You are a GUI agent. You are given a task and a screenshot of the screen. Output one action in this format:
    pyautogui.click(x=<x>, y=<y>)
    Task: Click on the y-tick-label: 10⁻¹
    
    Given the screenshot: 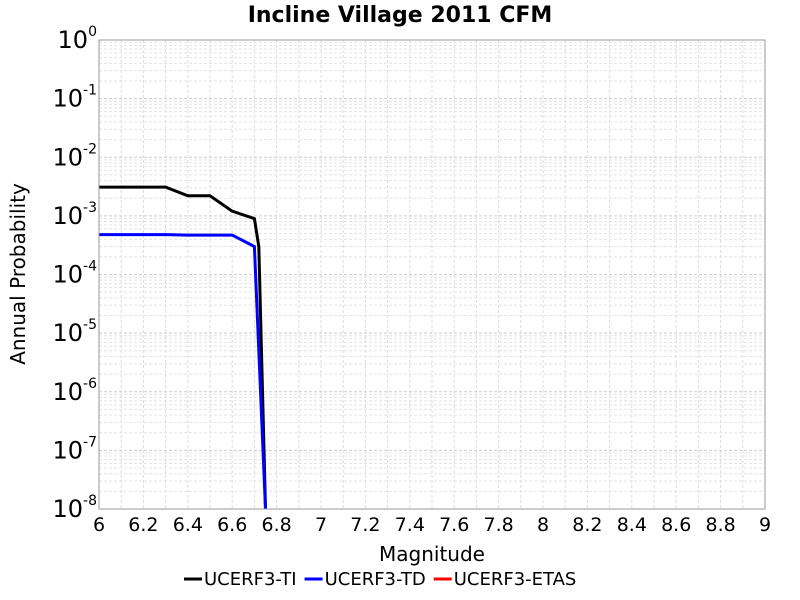 What is the action you would take?
    pyautogui.click(x=74, y=98)
    